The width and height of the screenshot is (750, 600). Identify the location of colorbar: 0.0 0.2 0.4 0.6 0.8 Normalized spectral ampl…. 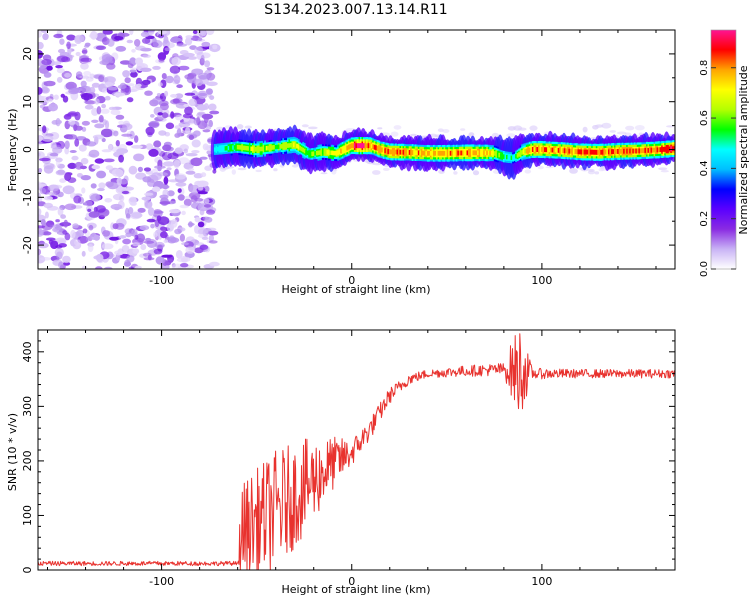
(724, 153).